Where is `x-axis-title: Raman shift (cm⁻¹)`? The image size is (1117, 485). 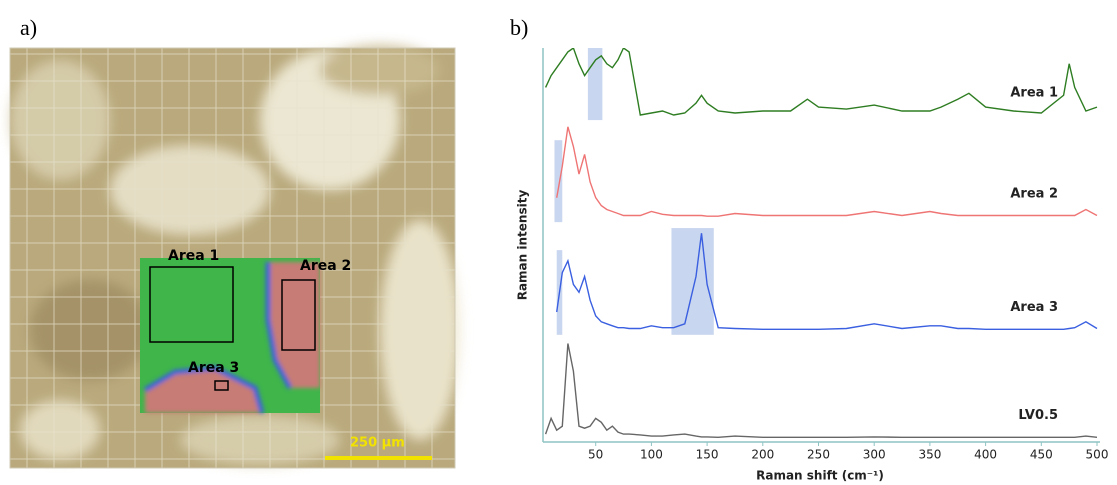
x-axis-title: Raman shift (cm⁻¹) is located at coordinates (820, 476).